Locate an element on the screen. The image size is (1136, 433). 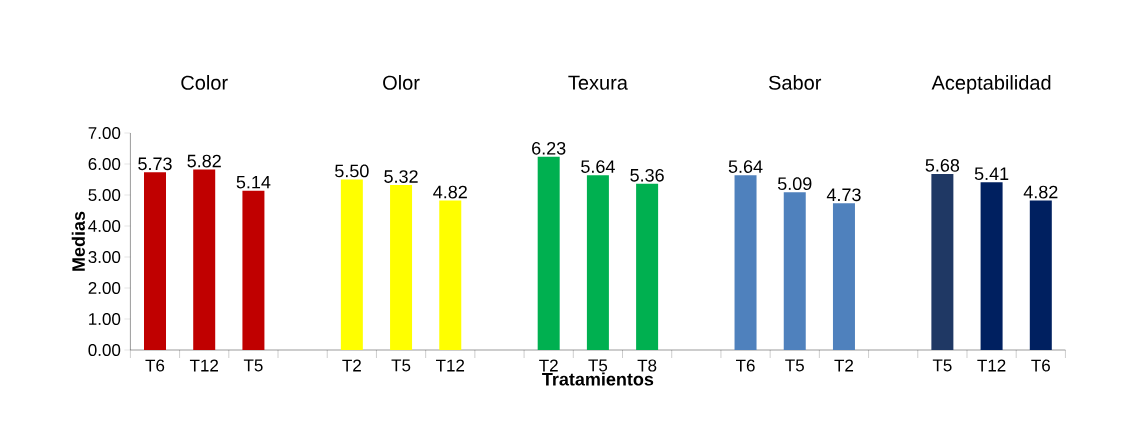
data-label: 5.32 is located at coordinates (401, 176).